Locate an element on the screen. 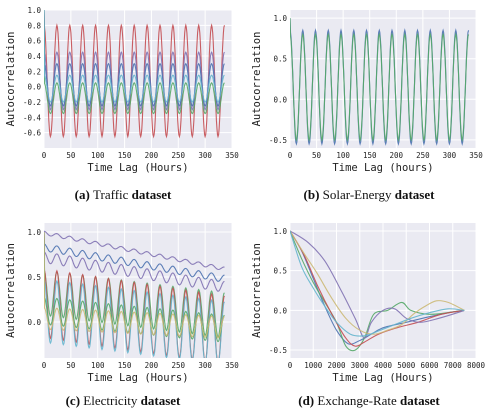 This screenshot has width=494, height=412. x-tick-label: 4000 is located at coordinates (383, 365).